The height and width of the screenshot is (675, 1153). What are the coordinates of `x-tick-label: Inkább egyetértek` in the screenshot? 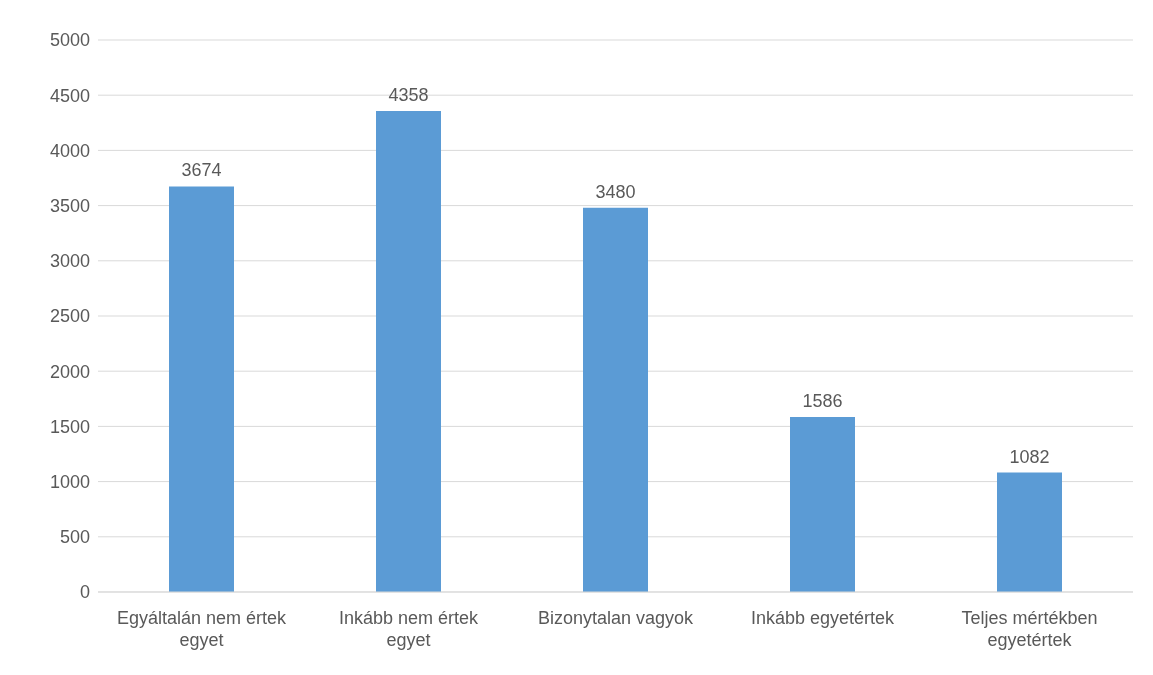 It's located at (823, 618).